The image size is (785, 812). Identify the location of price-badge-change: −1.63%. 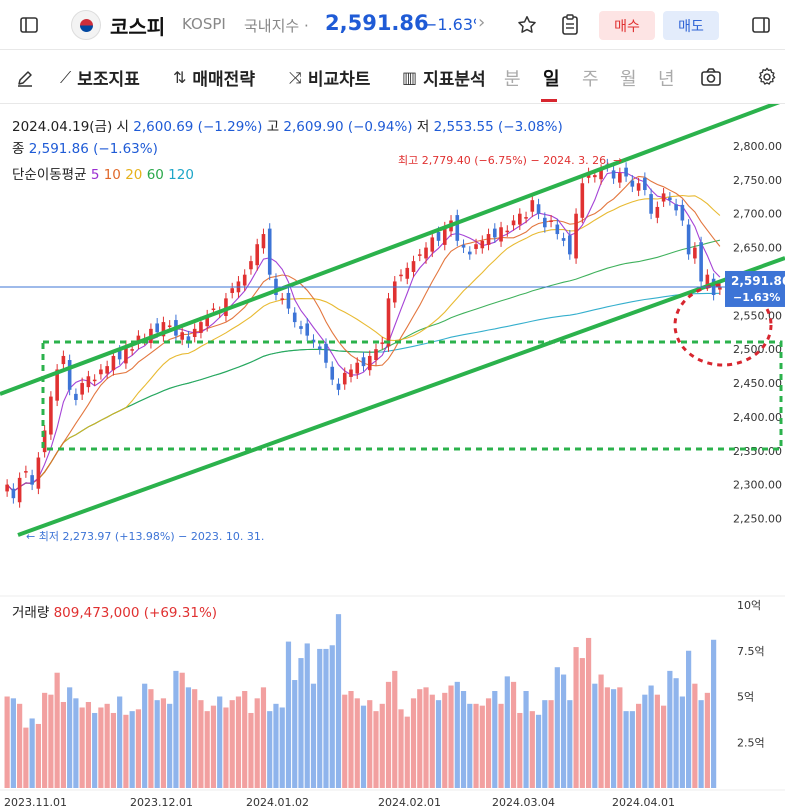
(756, 297).